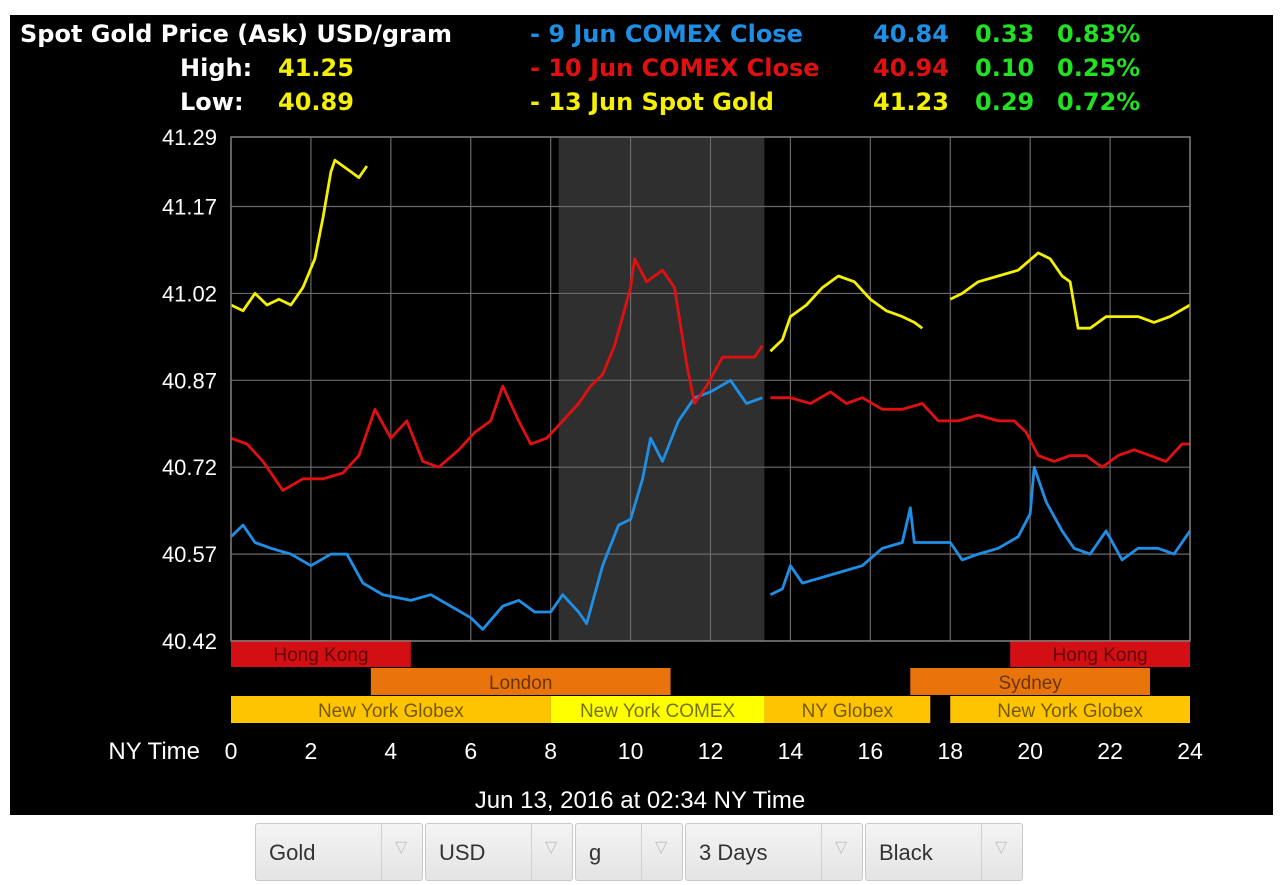  I want to click on unit-select: g ▽, so click(629, 852).